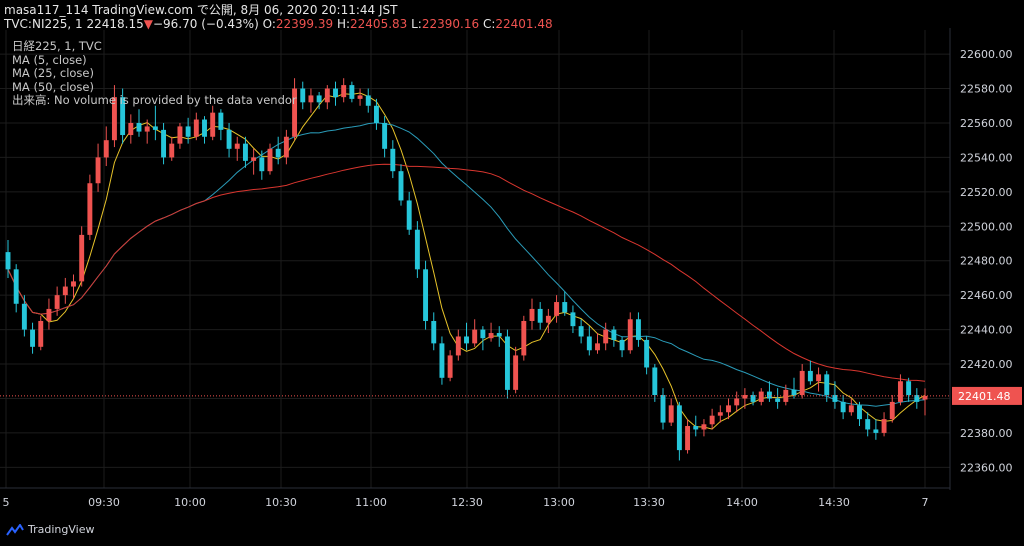 The image size is (1024, 546). What do you see at coordinates (49, 59) in the screenshot?
I see `legend-ma5: MA (5, close)` at bounding box center [49, 59].